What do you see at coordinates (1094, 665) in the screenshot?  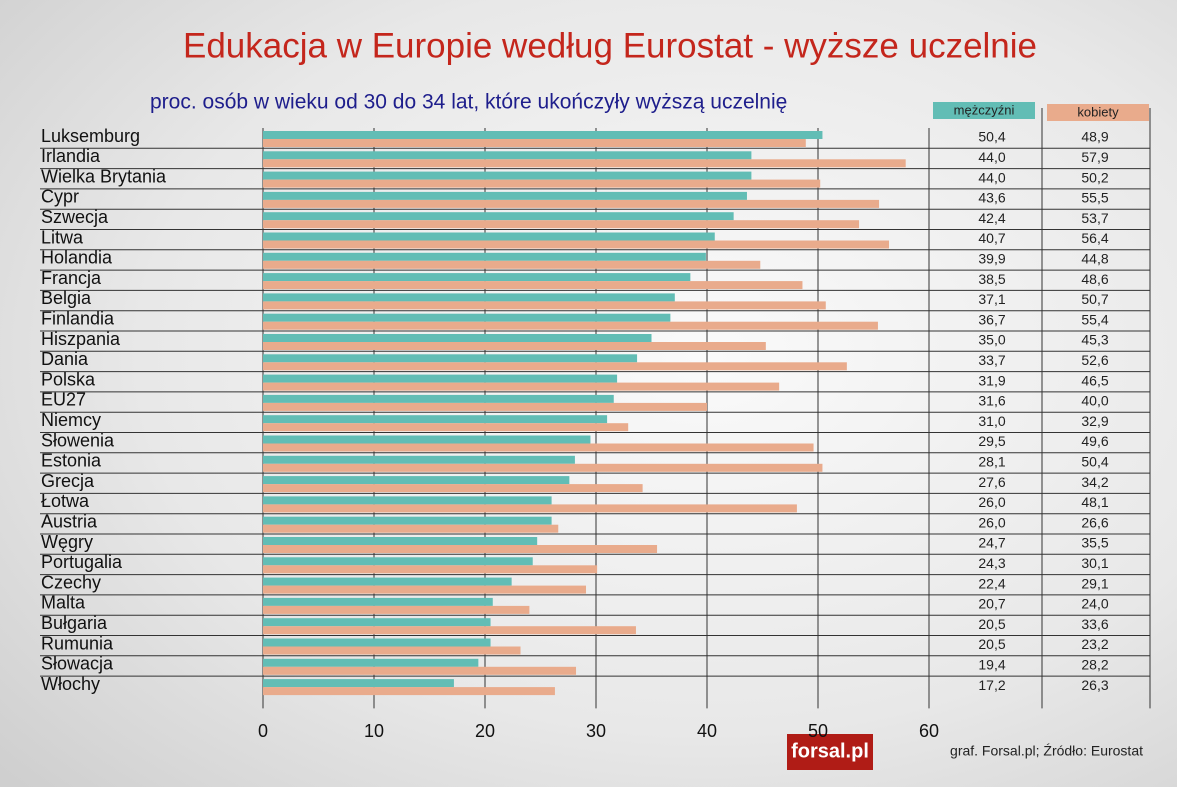 I see `value-label: 28,2` at bounding box center [1094, 665].